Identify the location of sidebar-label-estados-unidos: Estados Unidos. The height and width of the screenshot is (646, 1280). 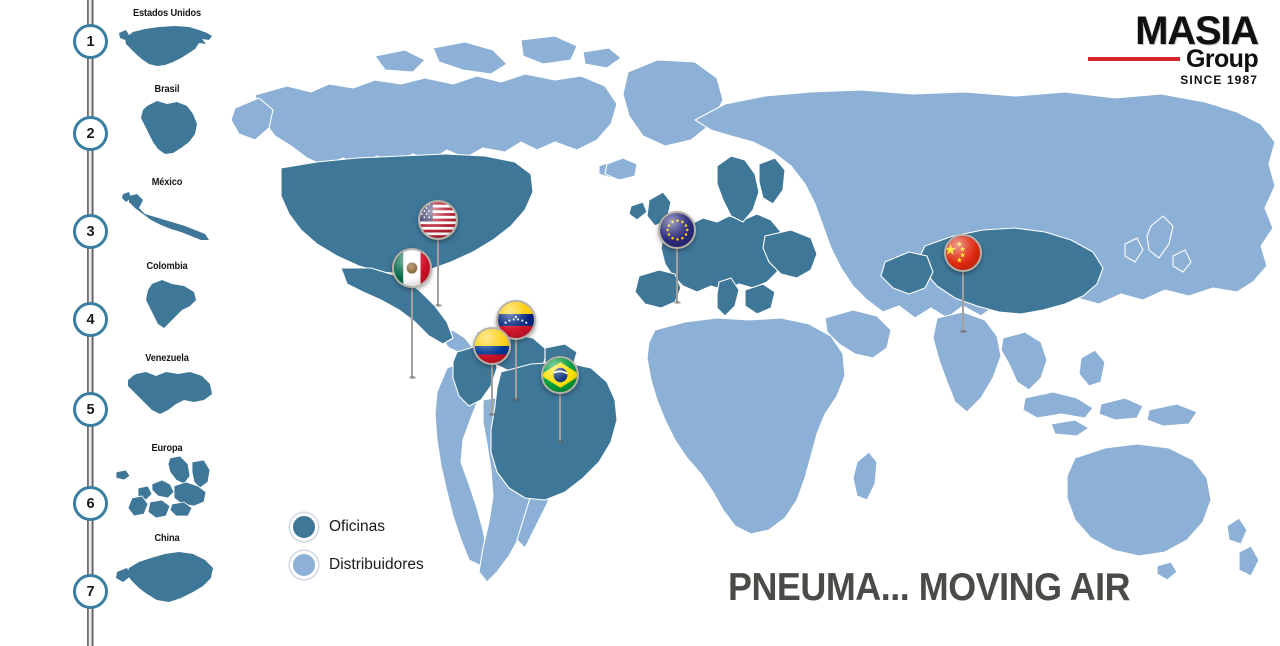
(167, 13).